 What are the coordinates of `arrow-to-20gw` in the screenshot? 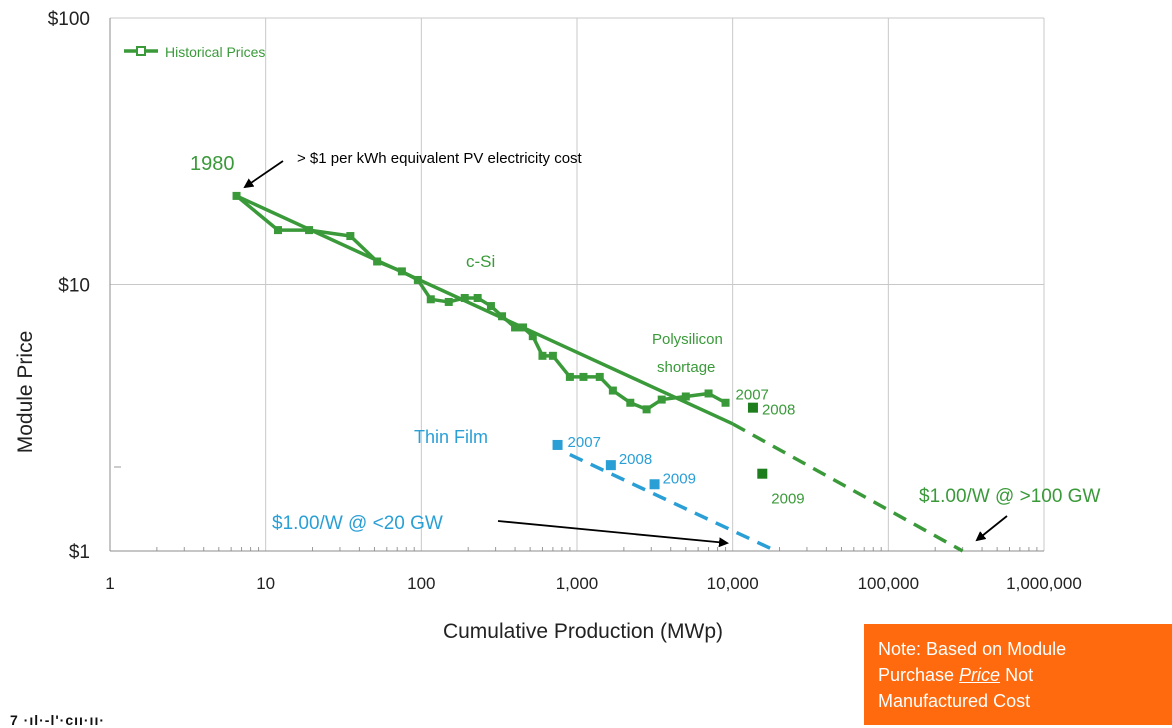 It's located at (613, 534).